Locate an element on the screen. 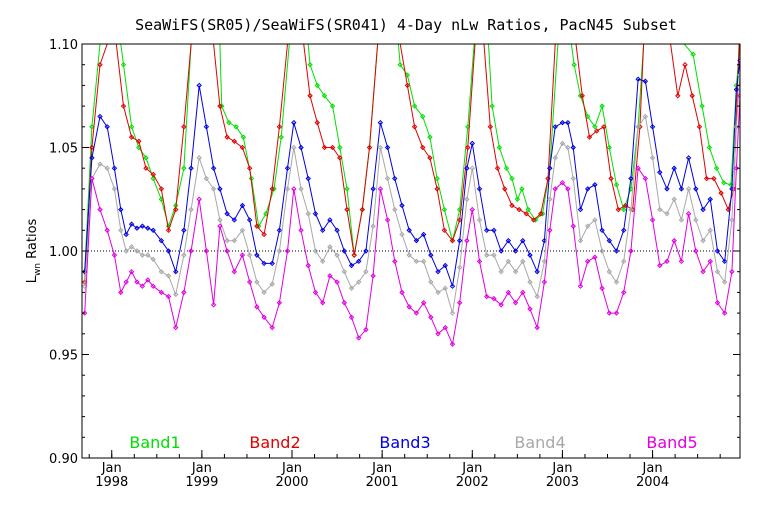 This screenshot has width=768, height=512. y-tick-label: 1.00 is located at coordinates (63, 252).